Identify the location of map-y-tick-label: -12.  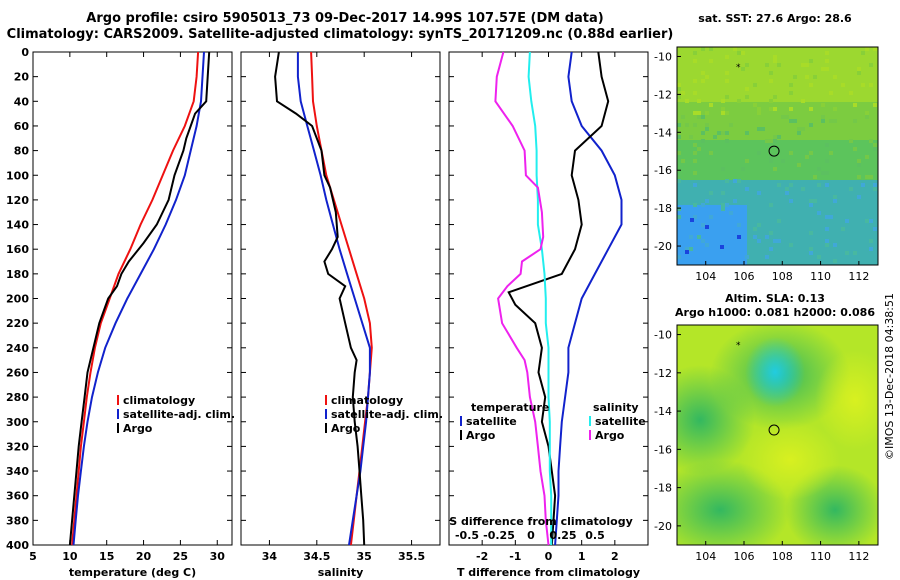
(663, 373).